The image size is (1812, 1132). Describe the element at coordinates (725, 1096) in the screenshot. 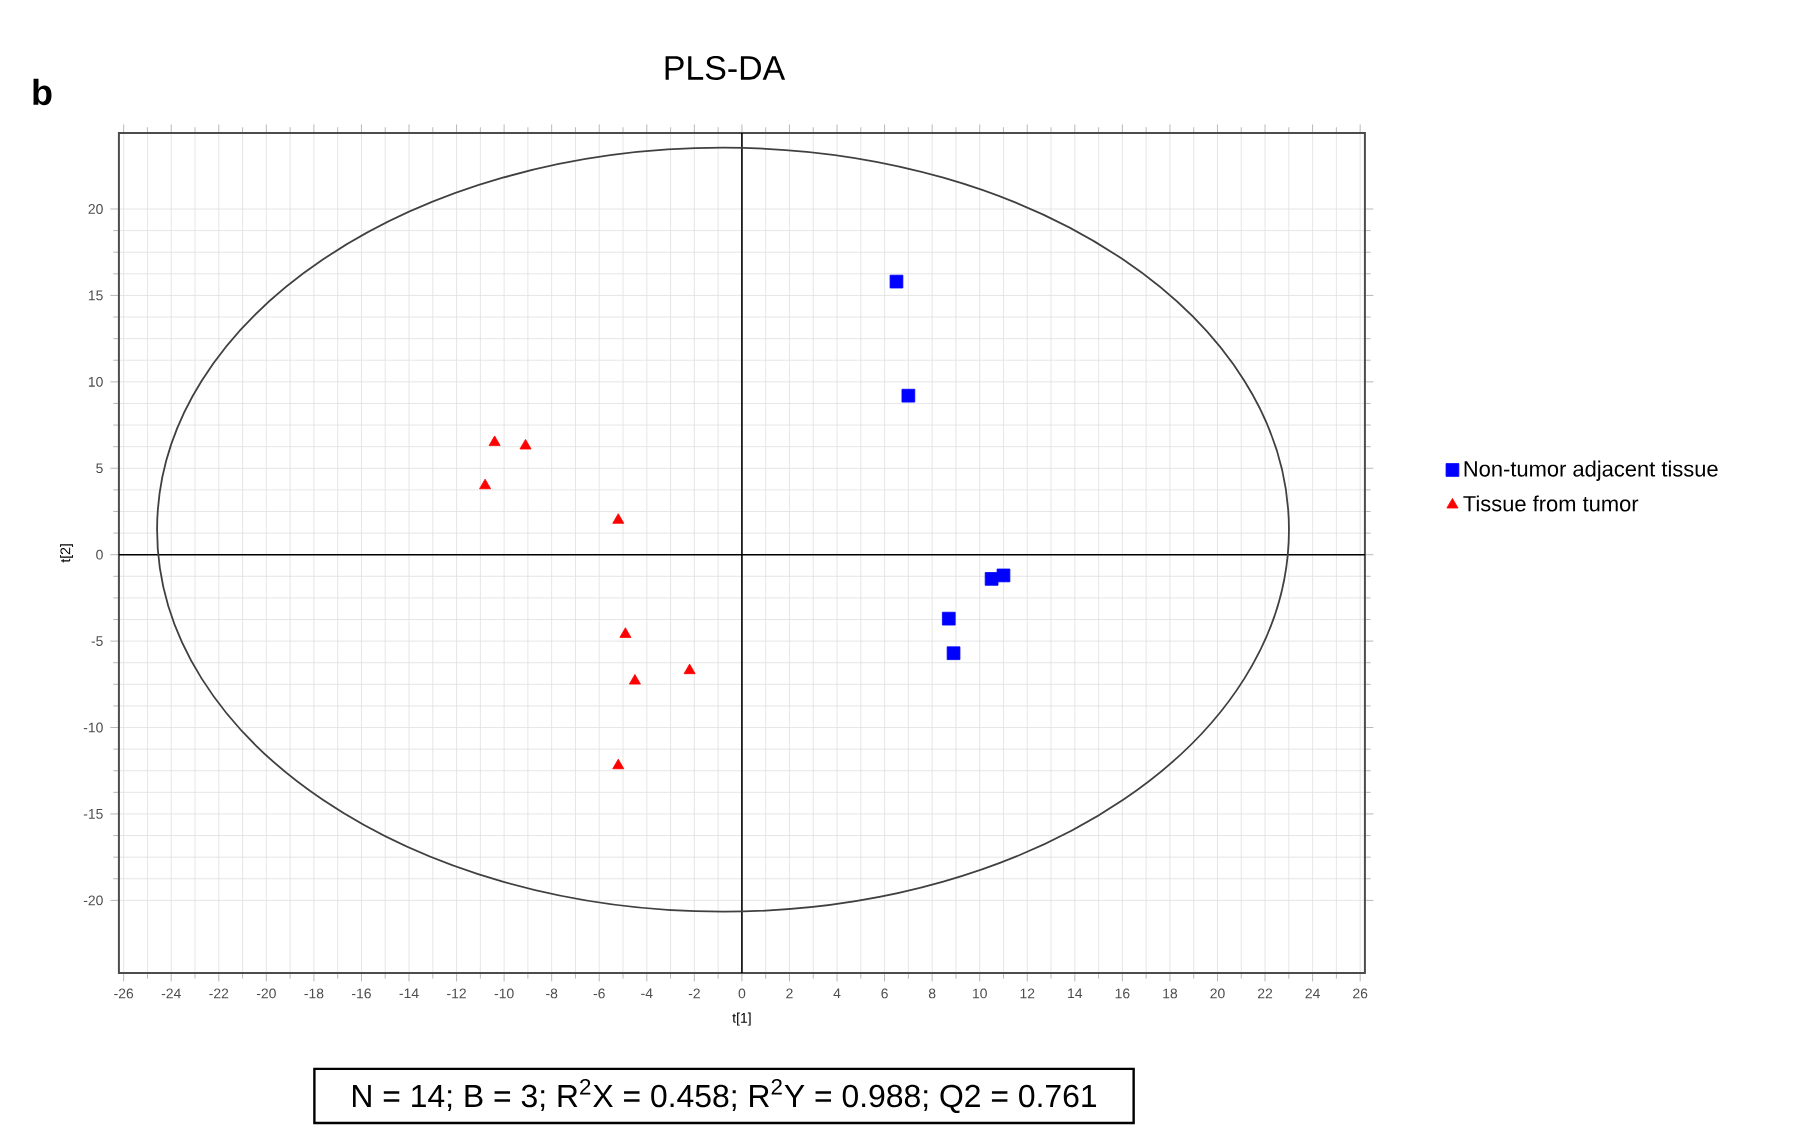

I see `text: N = 14; B = 3; R$^{2}$X = 0.458; R$^{2}$Y = 0.988; Q2 = 0.761` at that location.